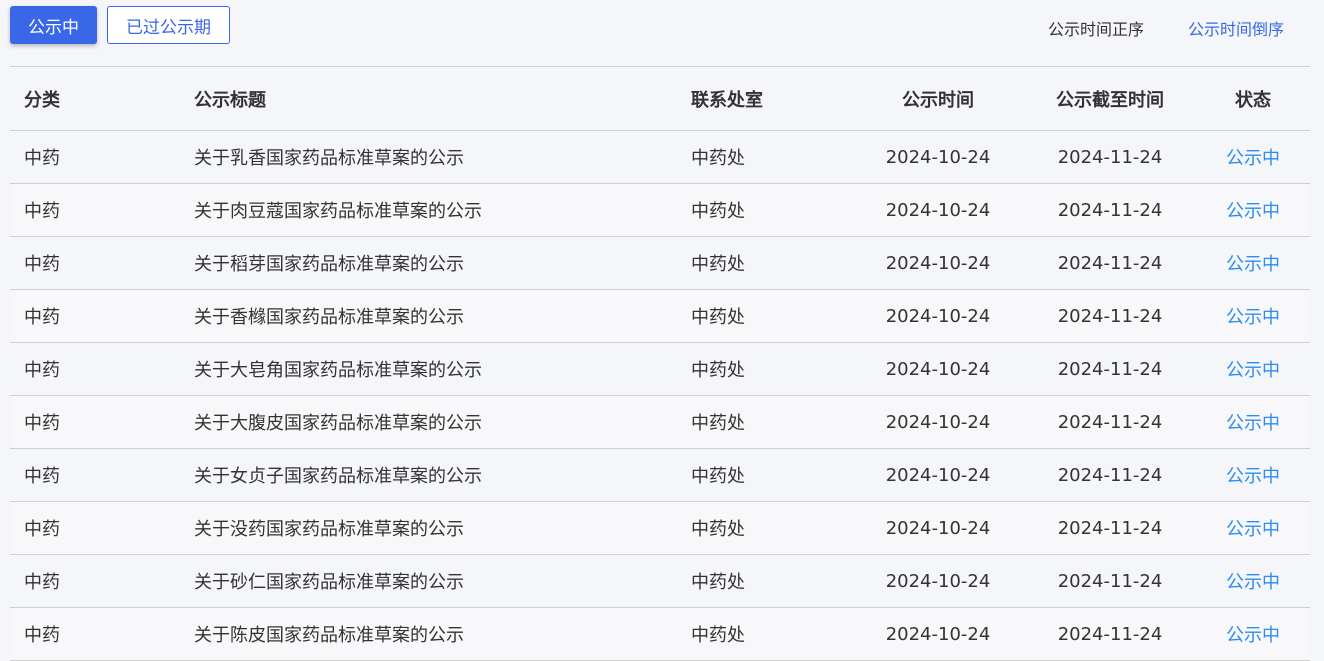  Describe the element at coordinates (1236, 29) in the screenshot. I see `sort-time-desc: 公示时间倒序` at that location.